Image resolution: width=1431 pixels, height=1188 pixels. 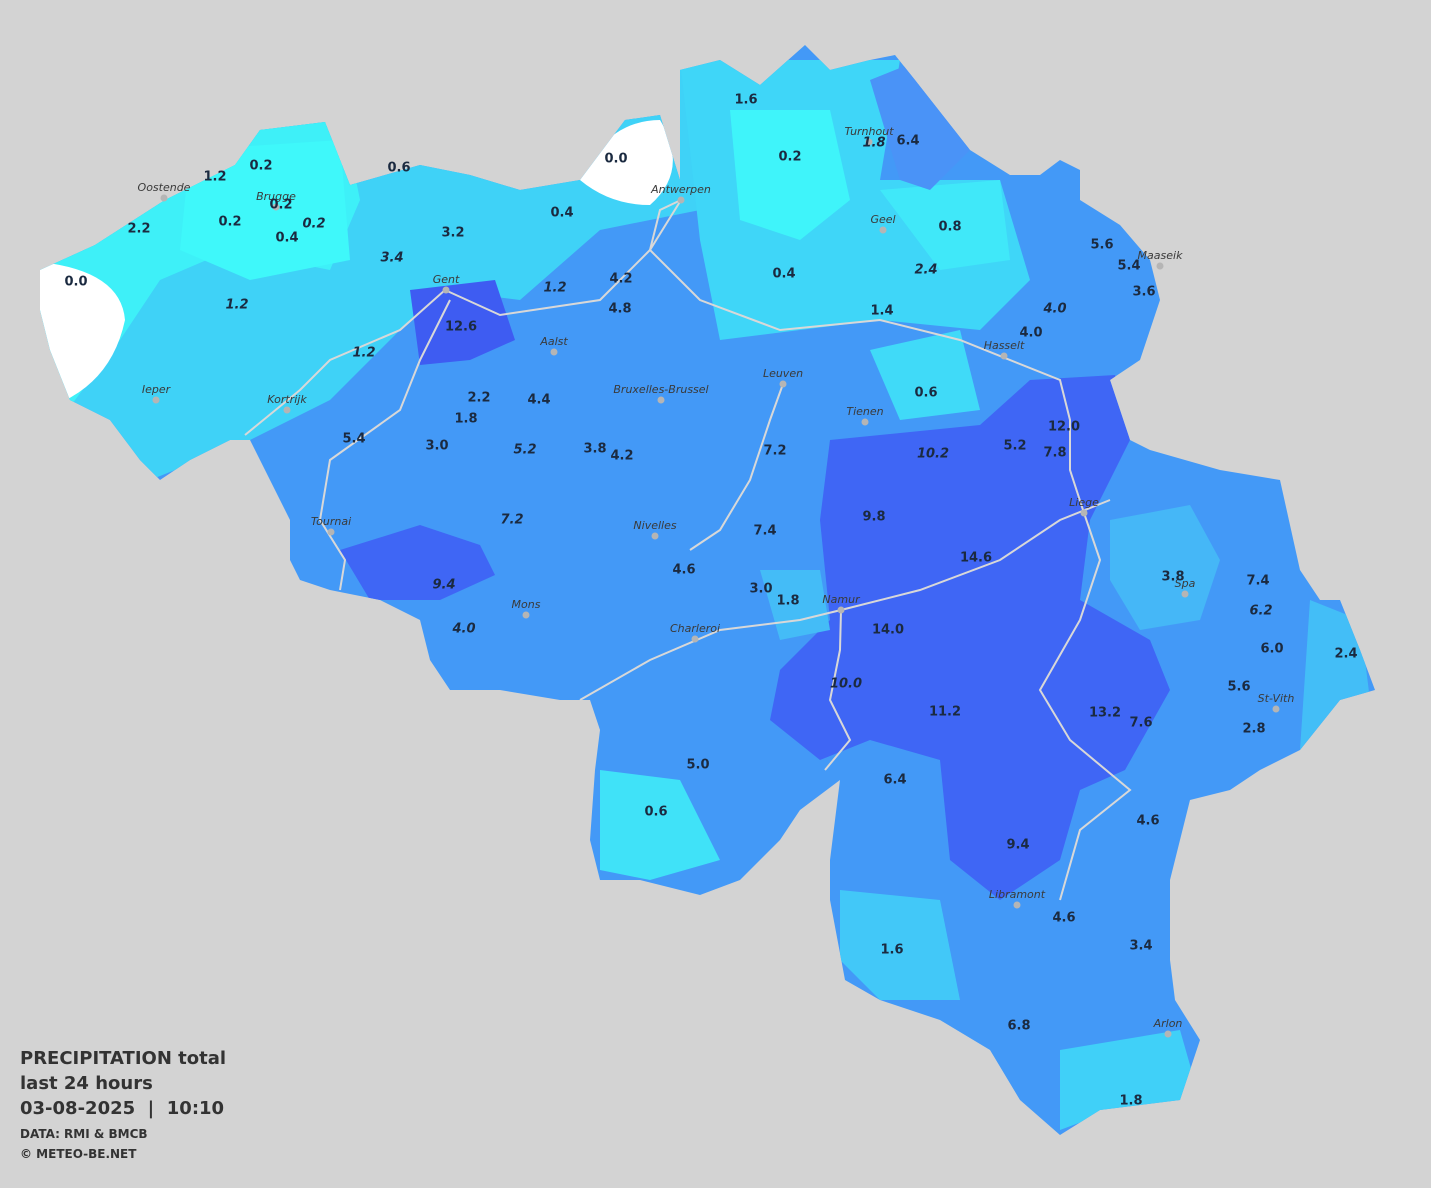 I want to click on station-value: 5.6, so click(x=1101, y=245).